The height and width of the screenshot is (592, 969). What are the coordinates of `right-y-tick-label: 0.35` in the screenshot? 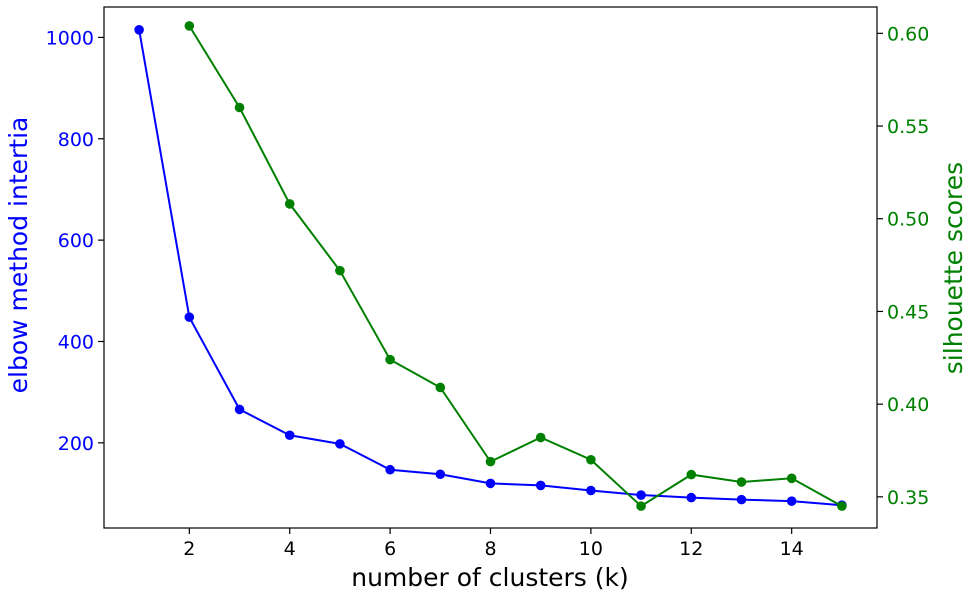 It's located at (908, 498).